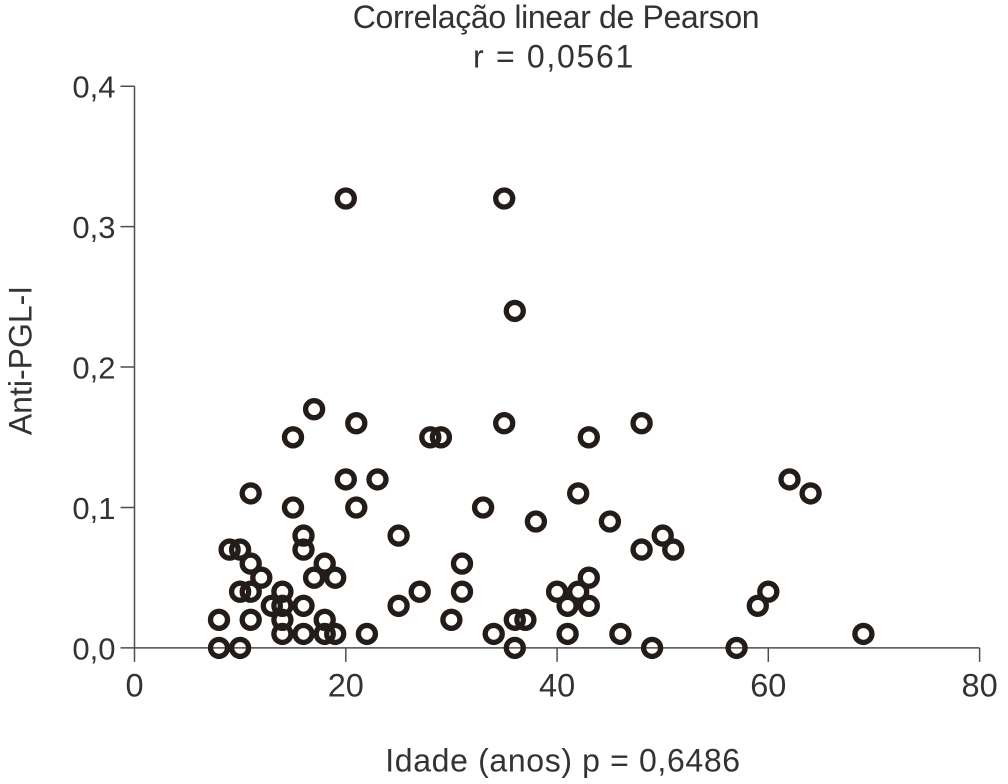 This screenshot has height=784, width=1008. I want to click on svg-text: 0,4, so click(93, 87).